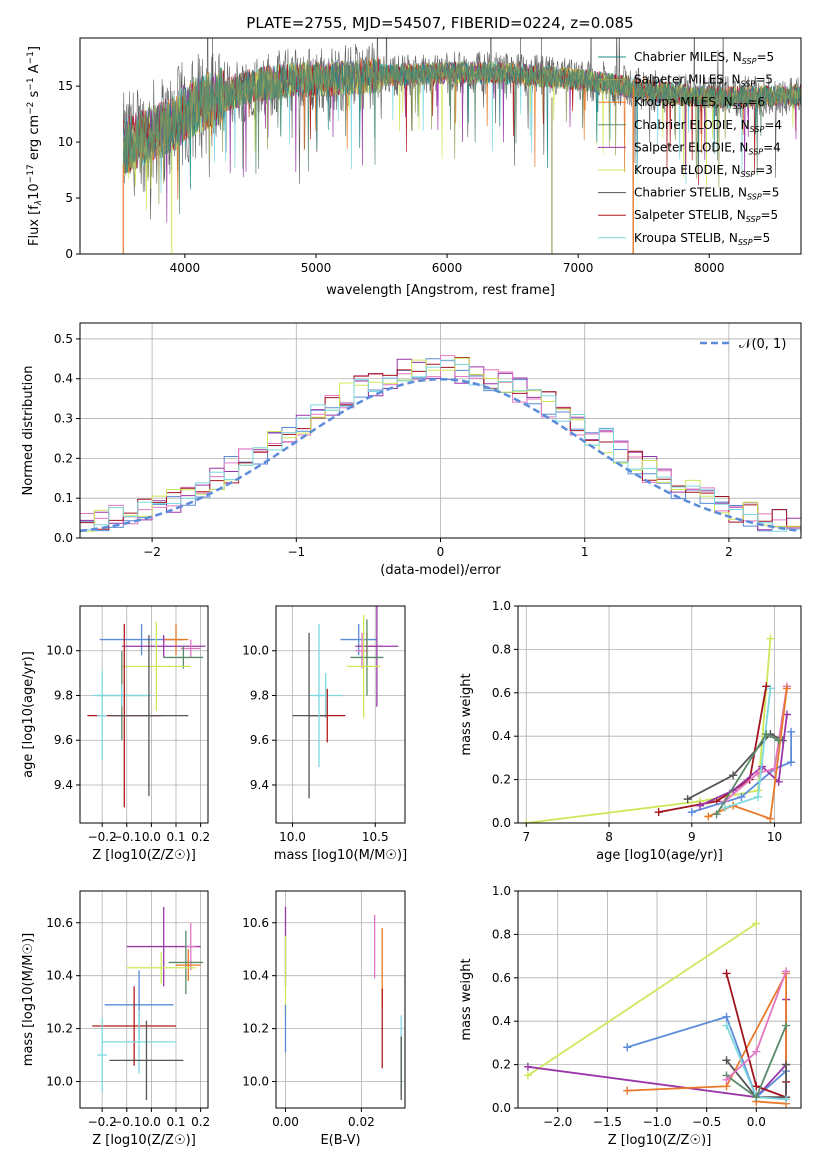 Image resolution: width=819 pixels, height=1170 pixels. Describe the element at coordinates (151, 1122) in the screenshot. I see `x-tick-label: 0.0` at that location.